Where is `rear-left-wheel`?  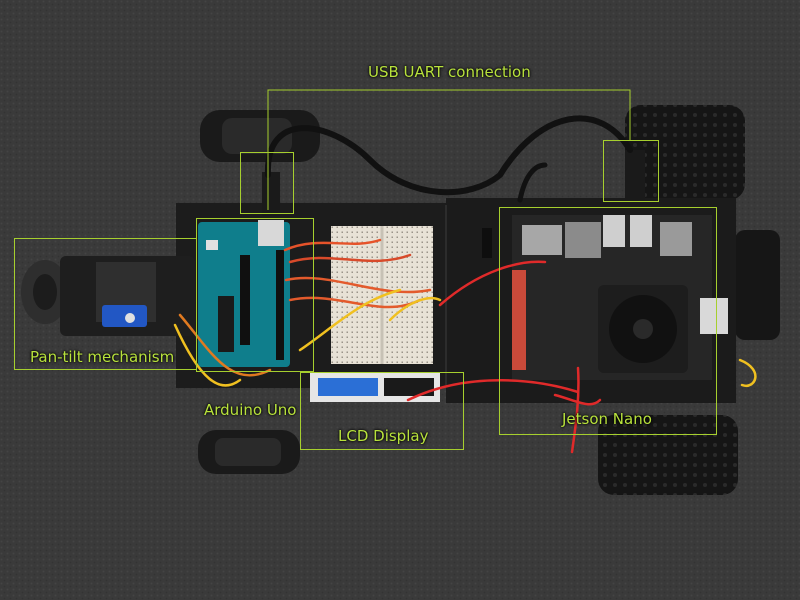
rear-left-wheel is located at coordinates (260, 136).